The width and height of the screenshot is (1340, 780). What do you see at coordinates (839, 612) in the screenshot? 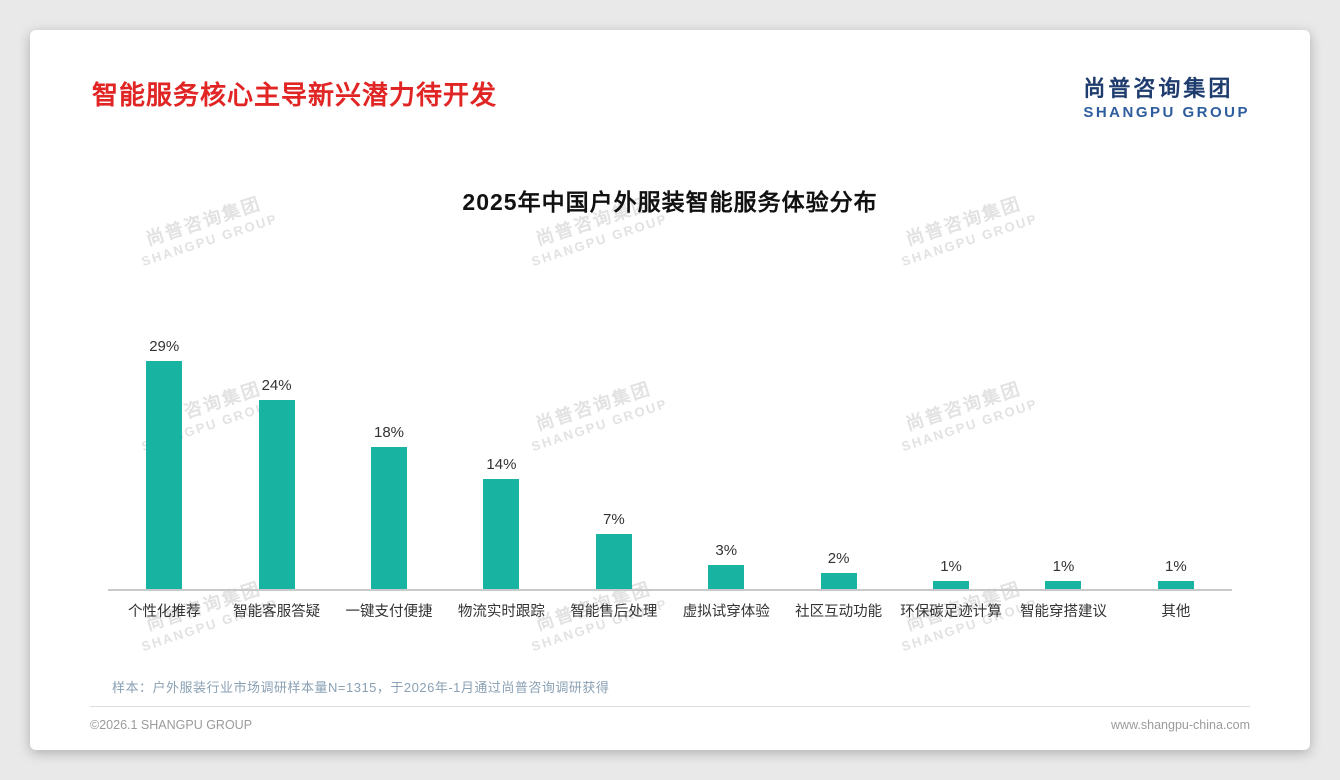
I see `category-label: 社区互动功能` at bounding box center [839, 612].